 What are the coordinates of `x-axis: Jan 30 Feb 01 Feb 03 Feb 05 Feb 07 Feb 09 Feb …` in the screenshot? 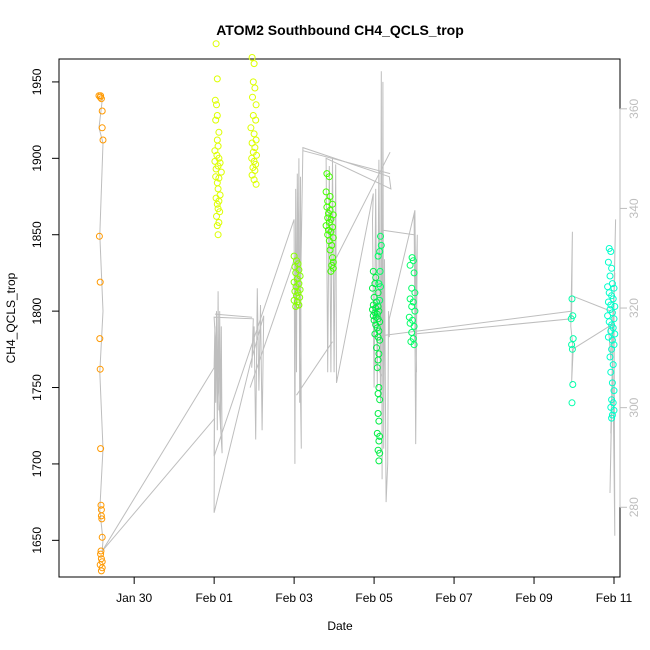 It's located at (374, 590).